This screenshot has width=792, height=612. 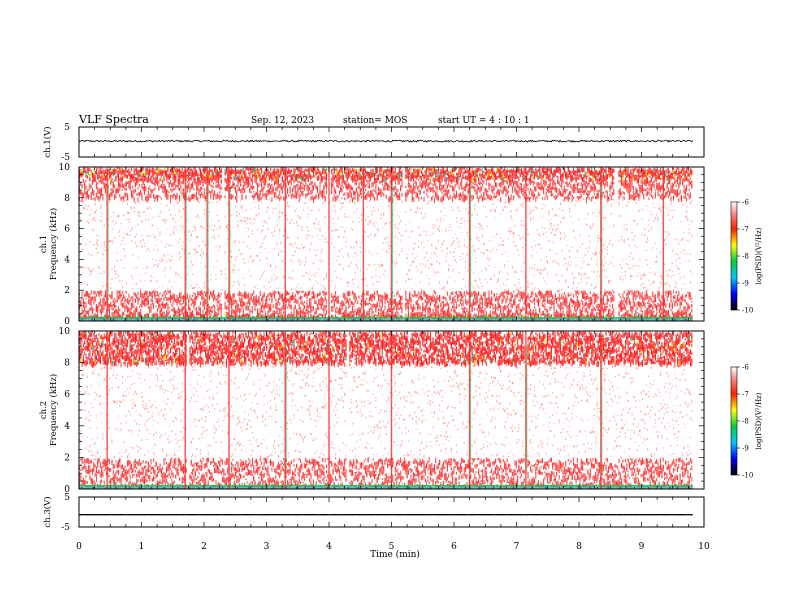 What do you see at coordinates (282, 121) in the screenshot?
I see `date-label: Sep. 12, 2023` at bounding box center [282, 121].